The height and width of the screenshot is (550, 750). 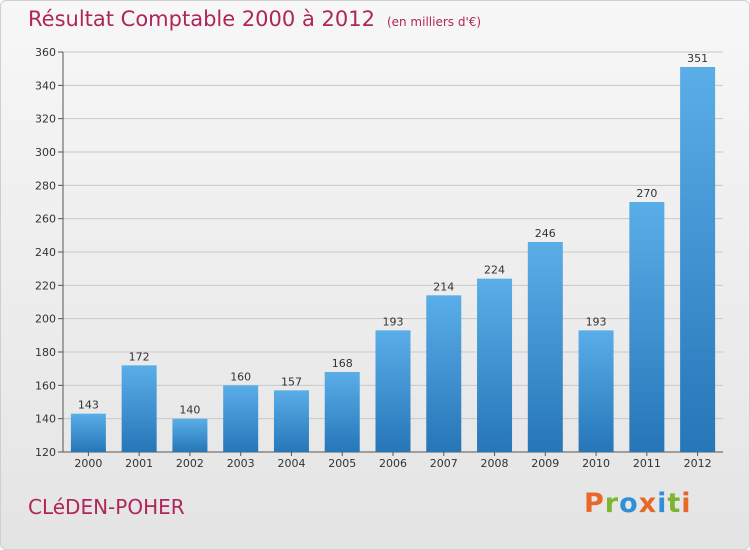 I want to click on x-tick-label-2012: 2012, so click(x=698, y=463).